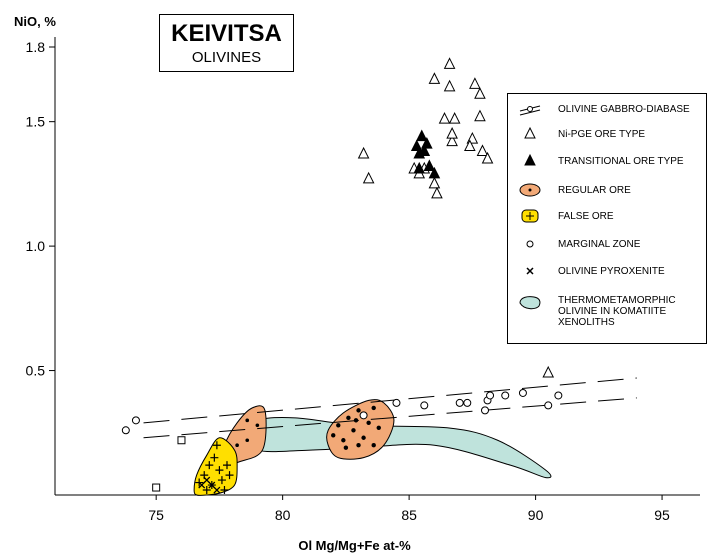 The height and width of the screenshot is (557, 709). What do you see at coordinates (530, 132) in the screenshot?
I see `open-triangle-icon` at bounding box center [530, 132].